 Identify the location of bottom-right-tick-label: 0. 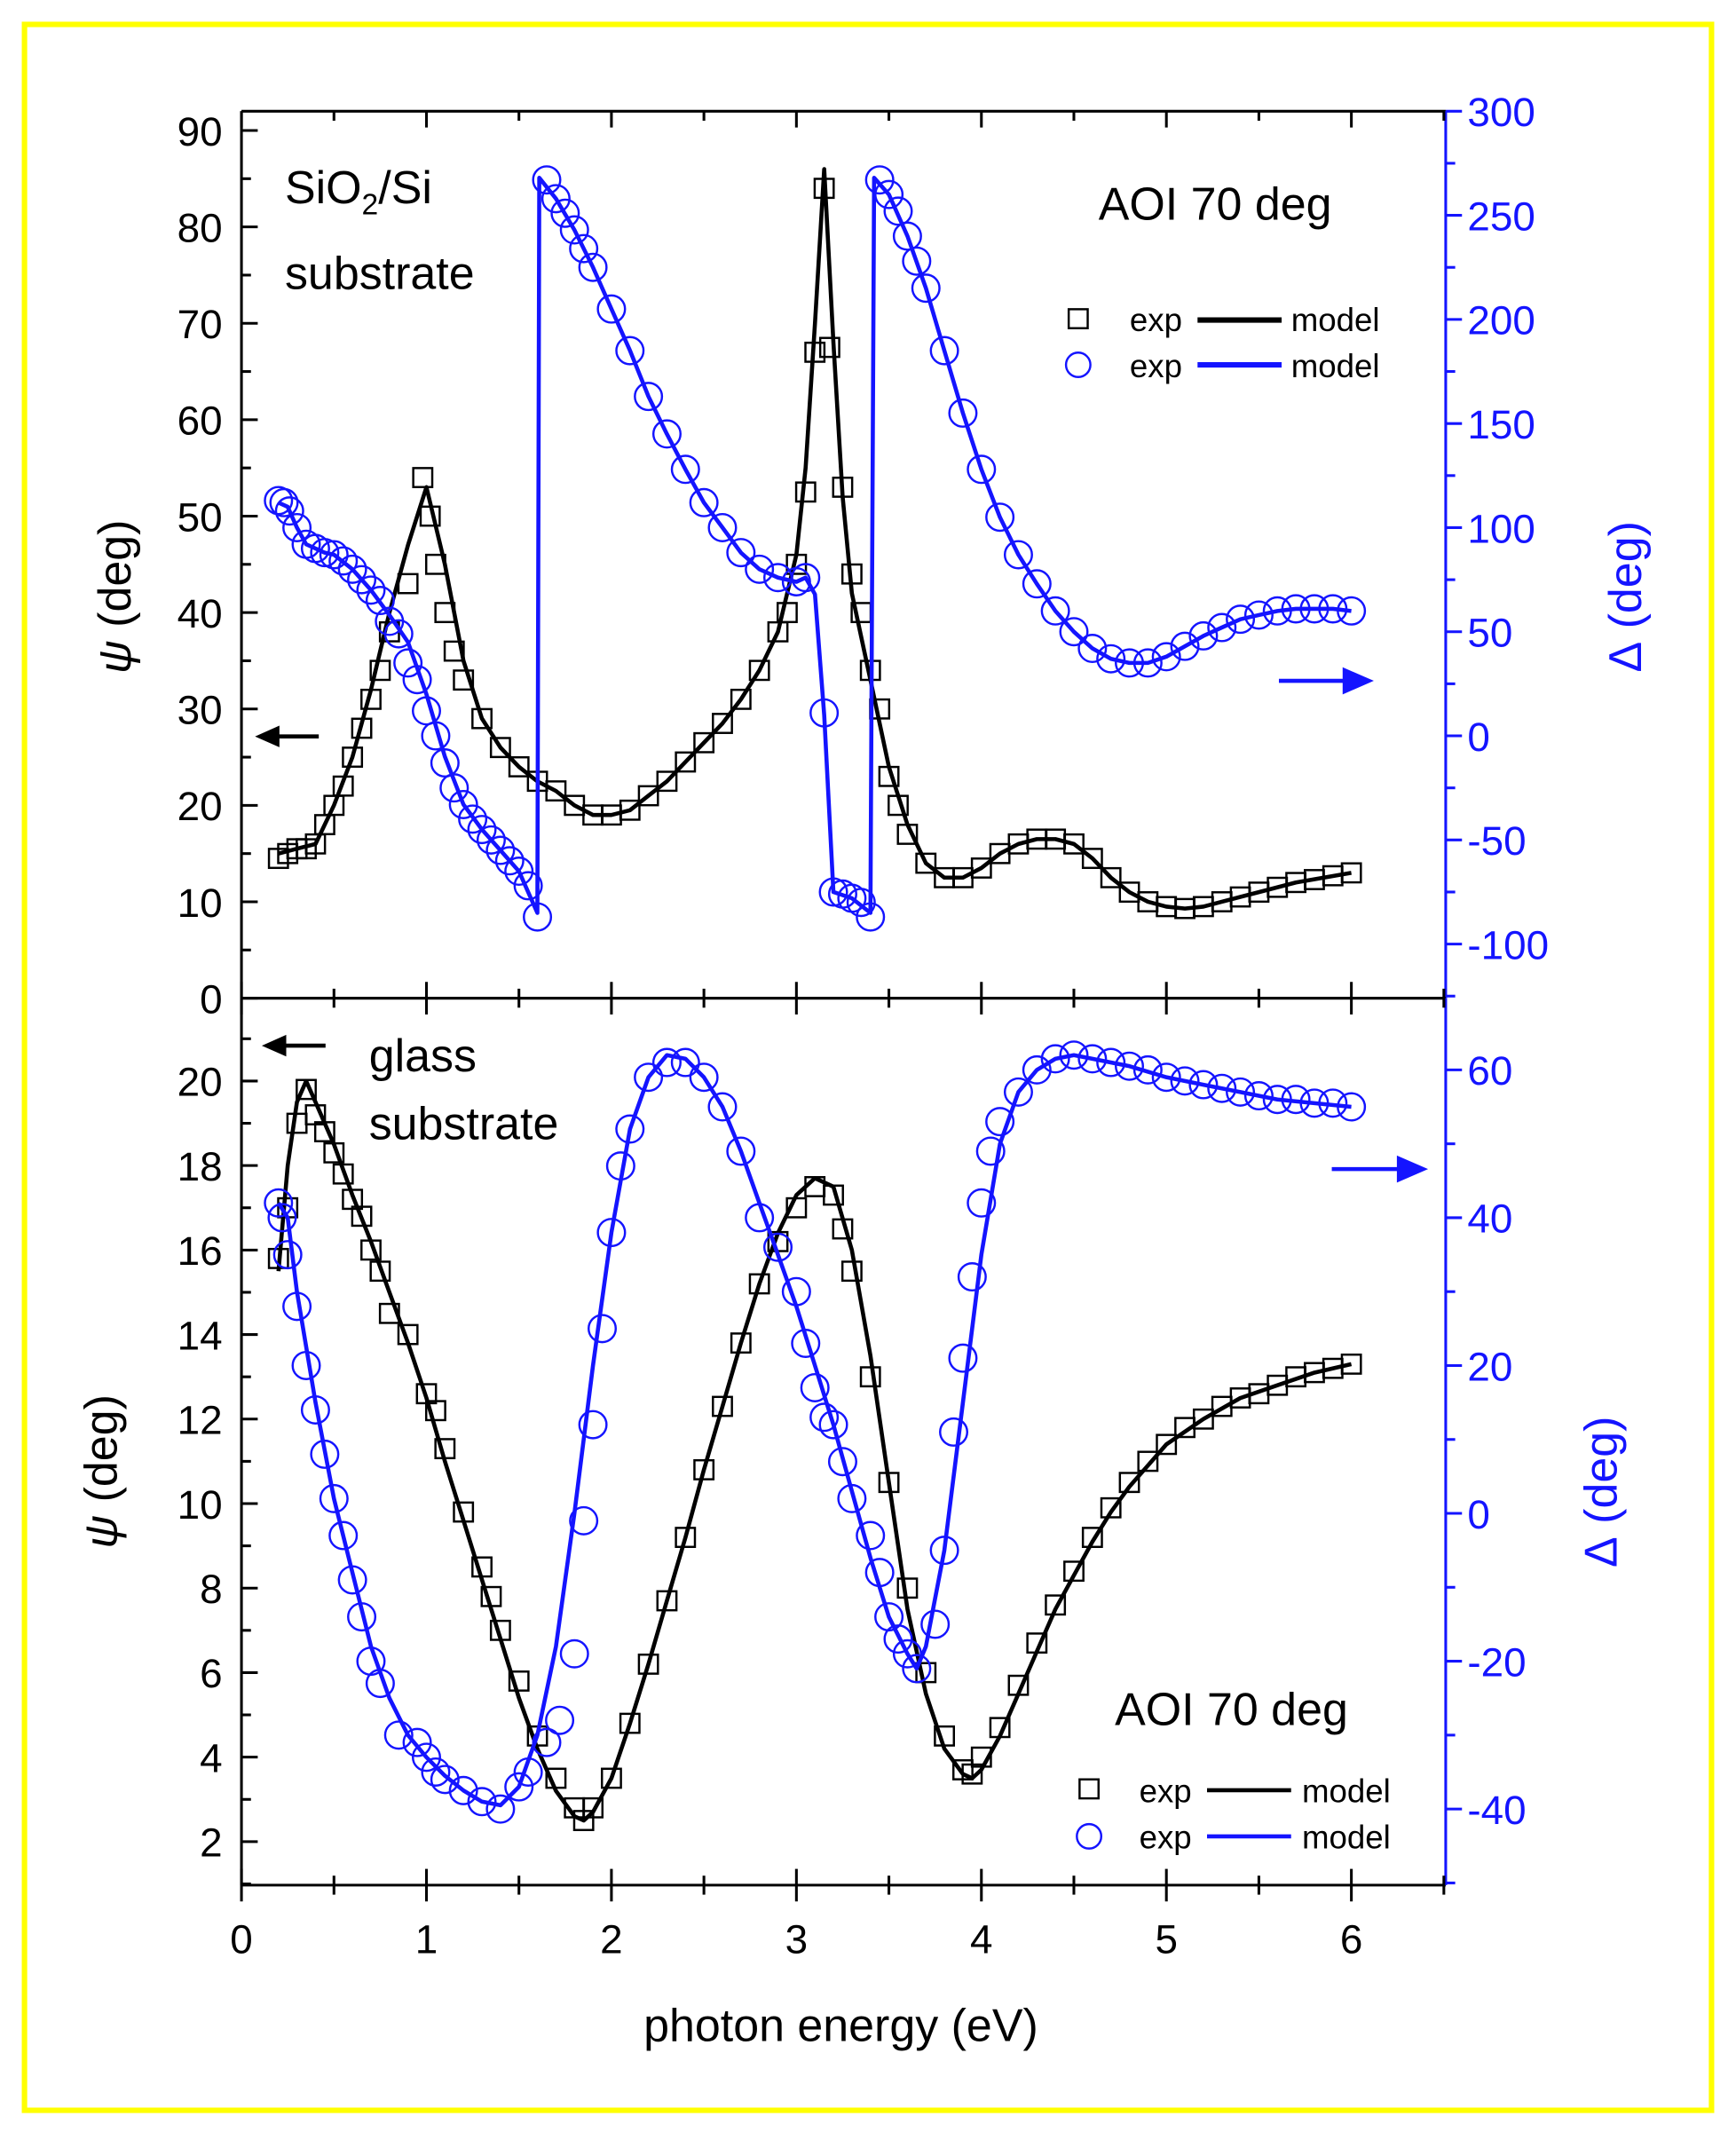
(1478, 1514).